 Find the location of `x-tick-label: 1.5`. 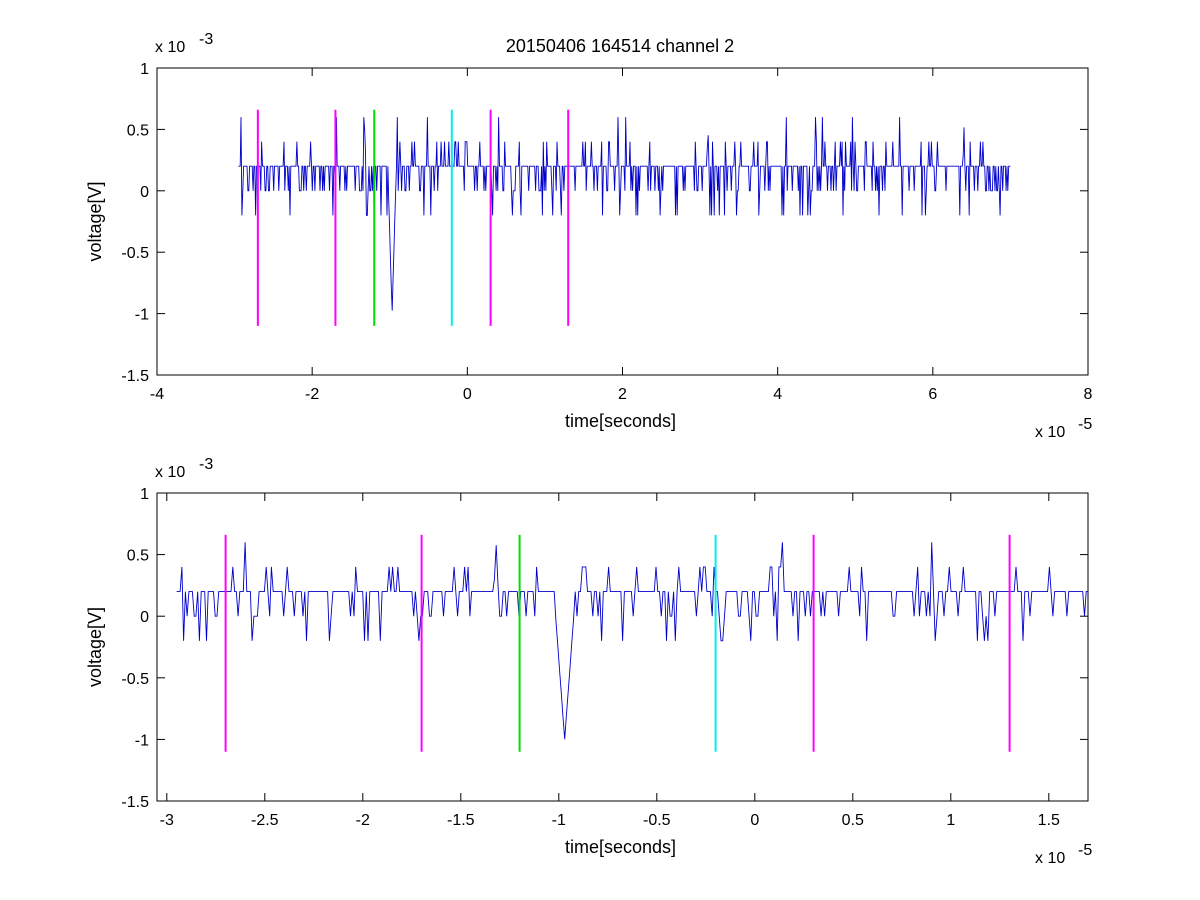

x-tick-label: 1.5 is located at coordinates (1049, 820).